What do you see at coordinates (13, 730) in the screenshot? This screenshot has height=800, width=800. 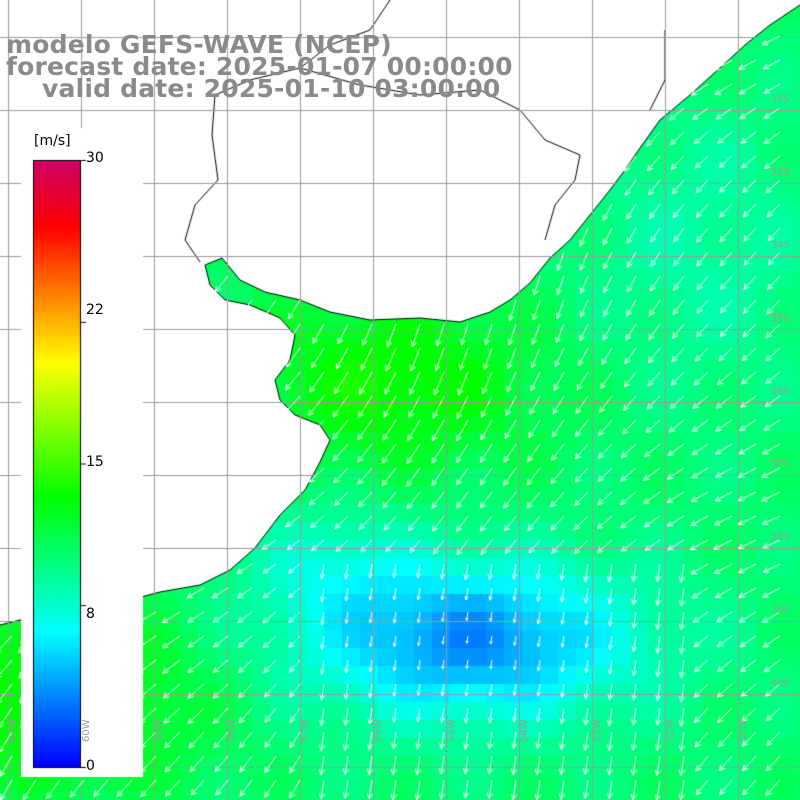 I see `lon-label: 61W` at bounding box center [13, 730].